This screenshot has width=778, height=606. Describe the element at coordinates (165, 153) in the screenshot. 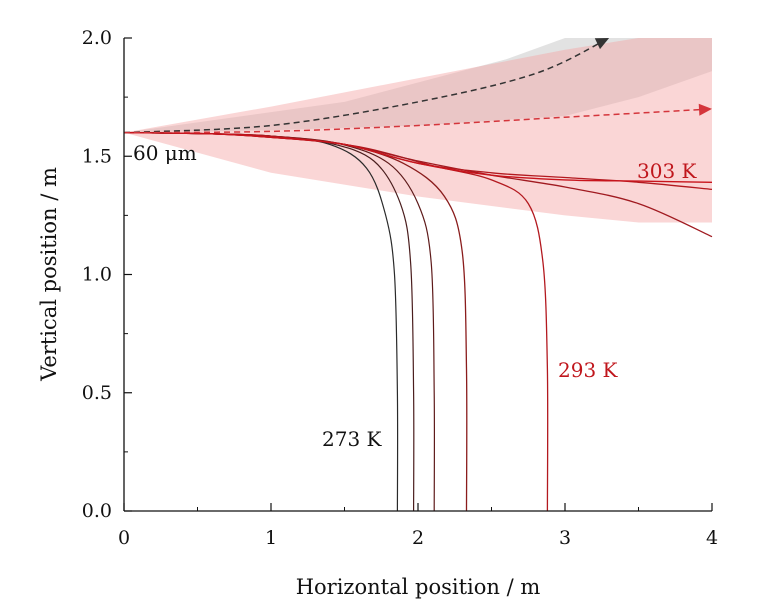

I see `size-annotation: 60 μm` at that location.